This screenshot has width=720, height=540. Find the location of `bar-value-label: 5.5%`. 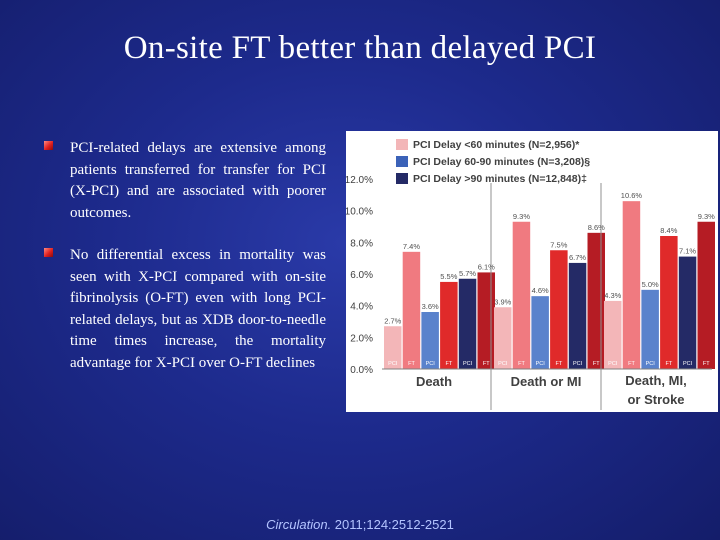

bar-value-label: 5.5% is located at coordinates (448, 276).